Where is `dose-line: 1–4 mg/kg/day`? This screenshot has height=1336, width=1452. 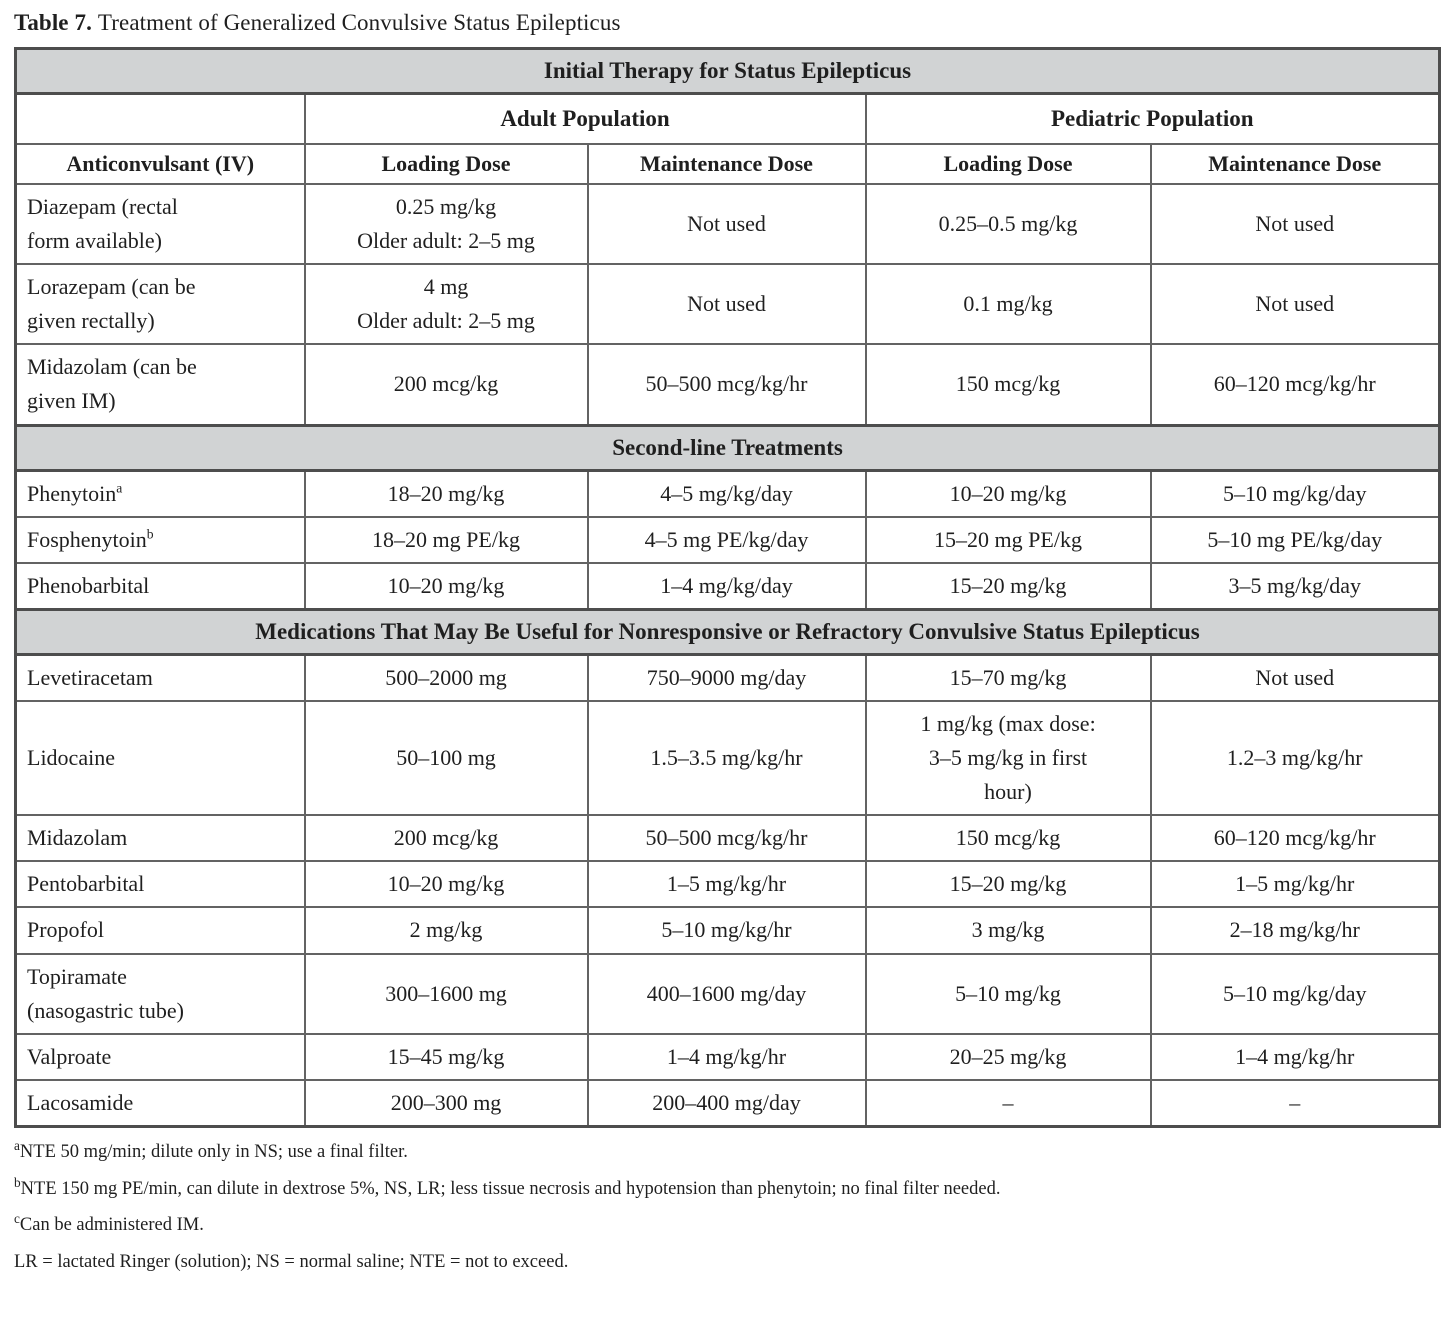
dose-line: 1–4 mg/kg/day is located at coordinates (726, 585).